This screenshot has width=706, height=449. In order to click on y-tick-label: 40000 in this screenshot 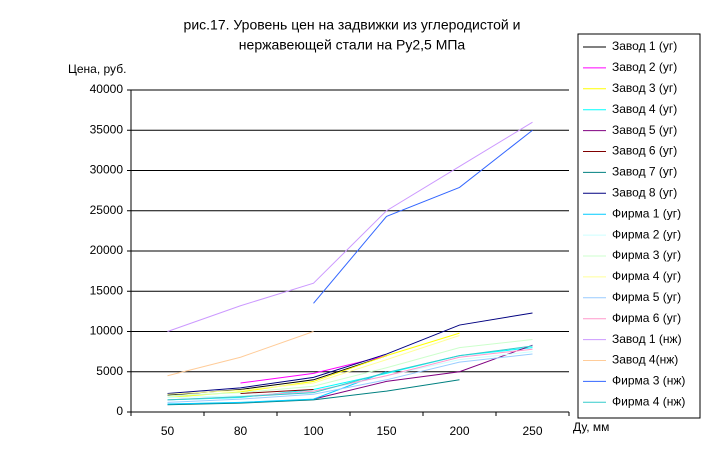, I will do `click(107, 89)`.